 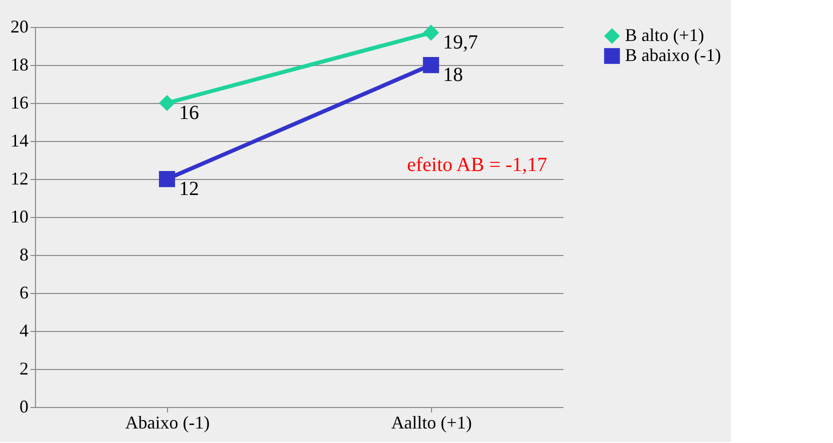 What do you see at coordinates (189, 113) in the screenshot?
I see `data-label: 16` at bounding box center [189, 113].